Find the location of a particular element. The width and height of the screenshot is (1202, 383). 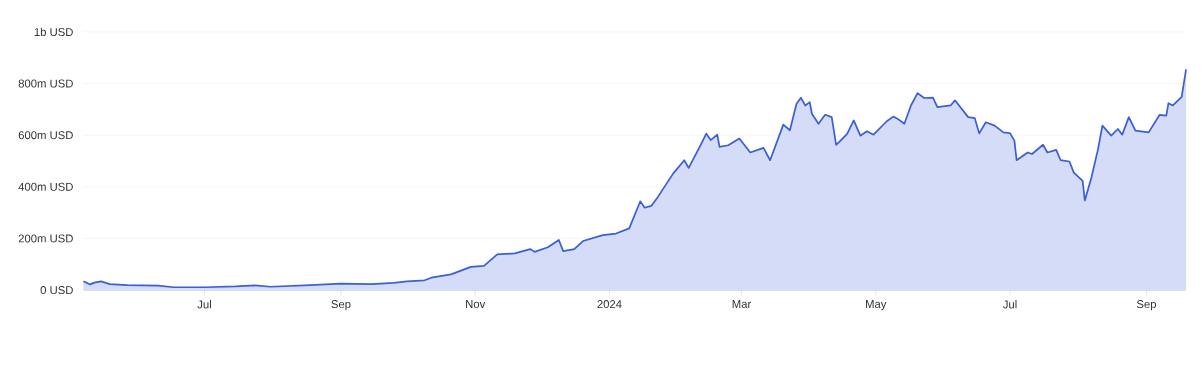

y-tick-label: 400m USD is located at coordinates (45, 186).